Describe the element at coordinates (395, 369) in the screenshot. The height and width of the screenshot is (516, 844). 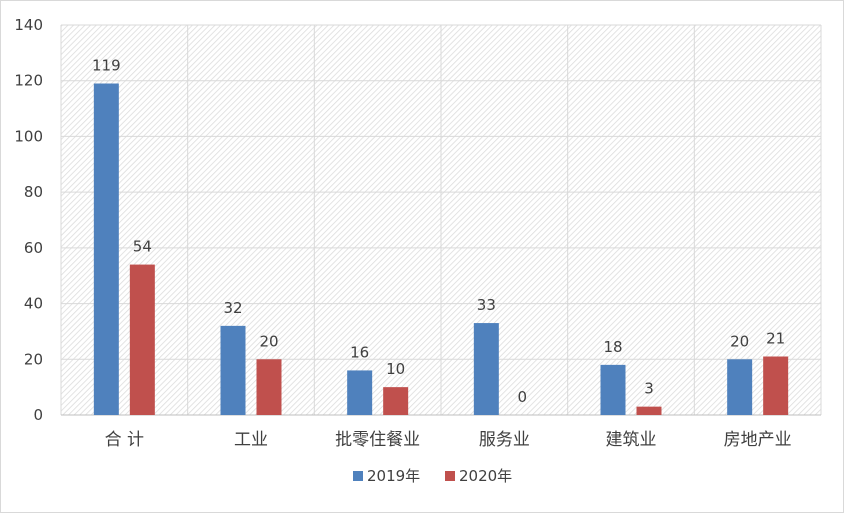
I see `data-label: 10` at that location.